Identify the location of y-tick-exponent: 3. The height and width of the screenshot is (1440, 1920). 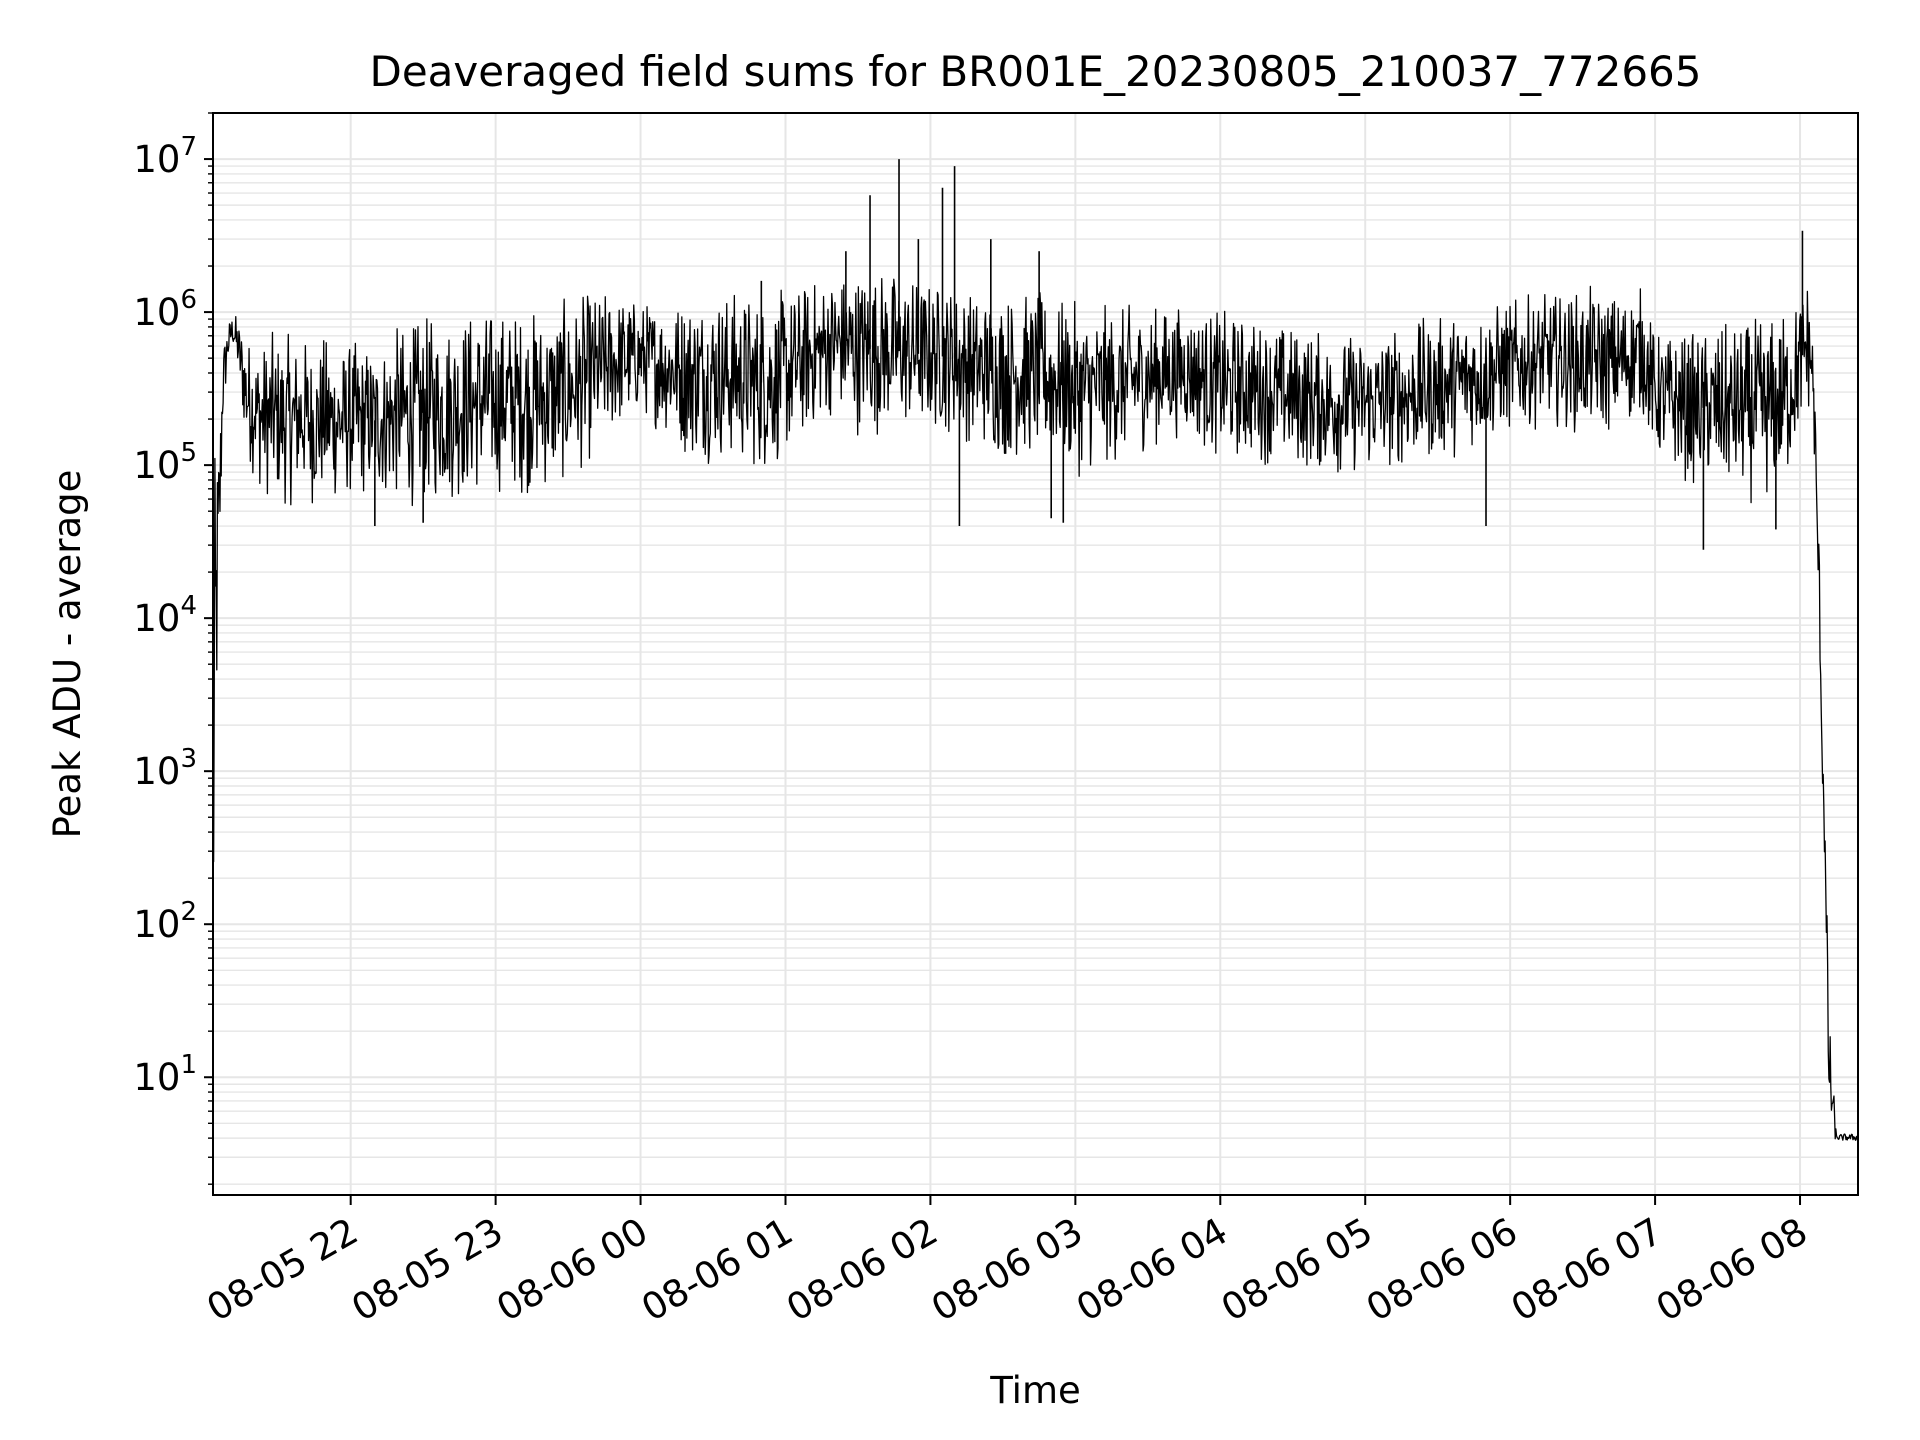
(188, 759).